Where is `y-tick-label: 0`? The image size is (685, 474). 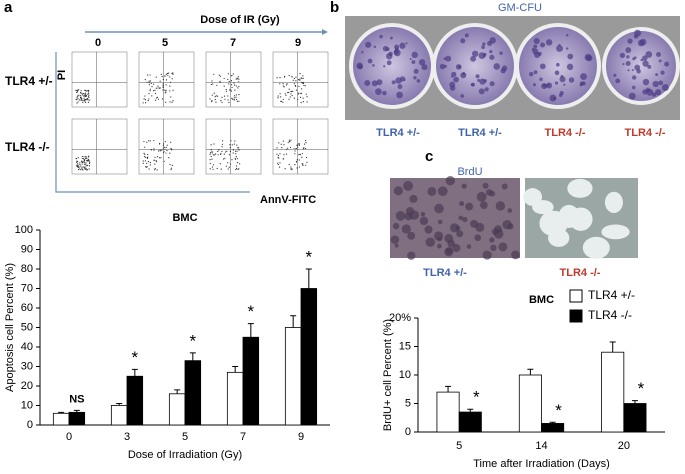
y-tick-label: 0 is located at coordinates (30, 425).